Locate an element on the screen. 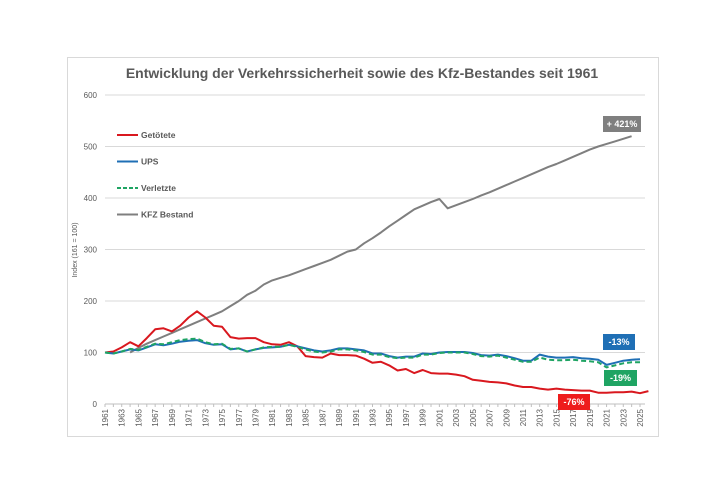 The width and height of the screenshot is (720, 480). series-line-ups is located at coordinates (372, 352).